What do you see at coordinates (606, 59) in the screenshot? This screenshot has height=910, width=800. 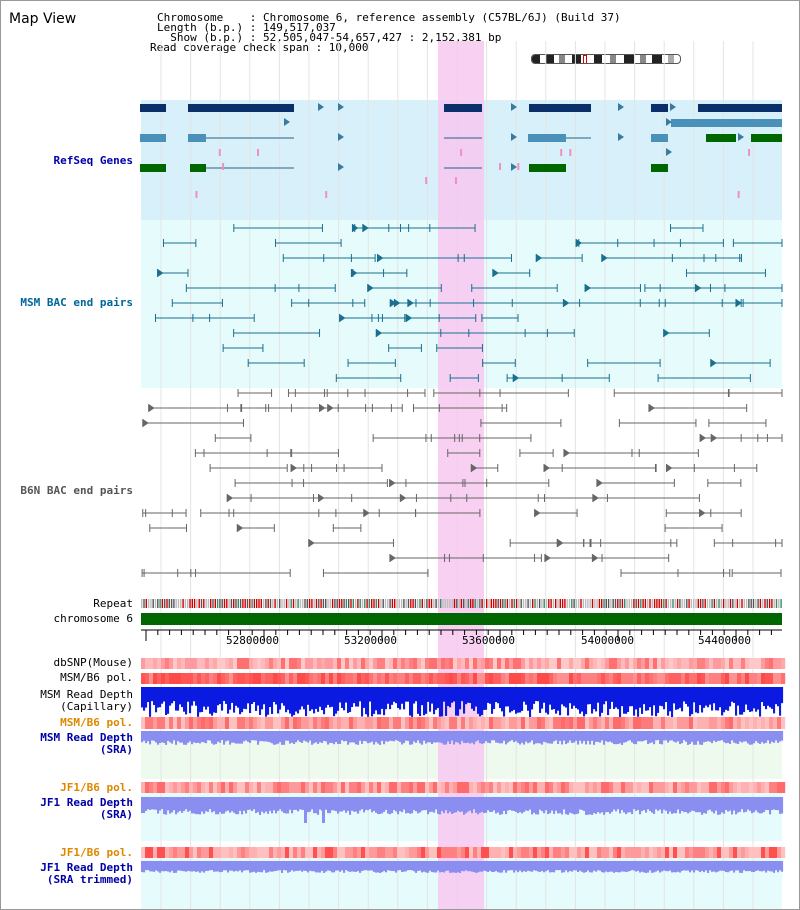 I see `chromosome-ideogram` at bounding box center [606, 59].